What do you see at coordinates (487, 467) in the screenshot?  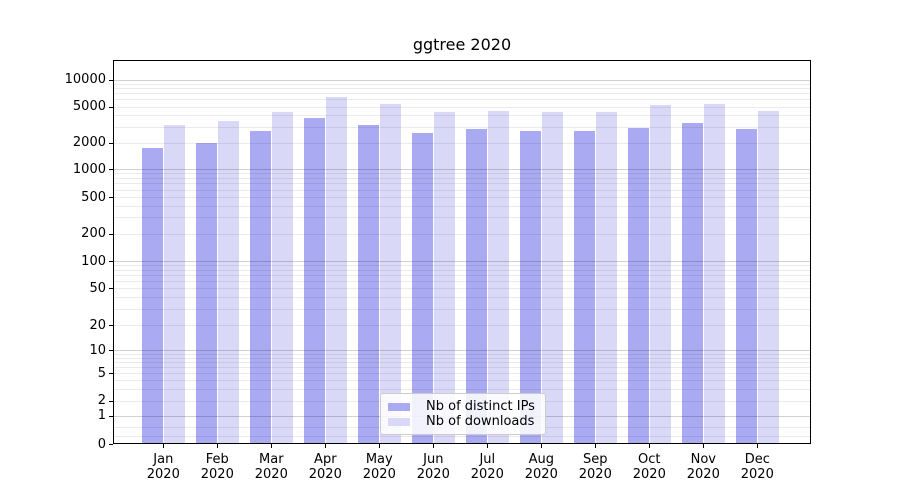 I see `x-tick-label-jul: Jul 2020` at bounding box center [487, 467].